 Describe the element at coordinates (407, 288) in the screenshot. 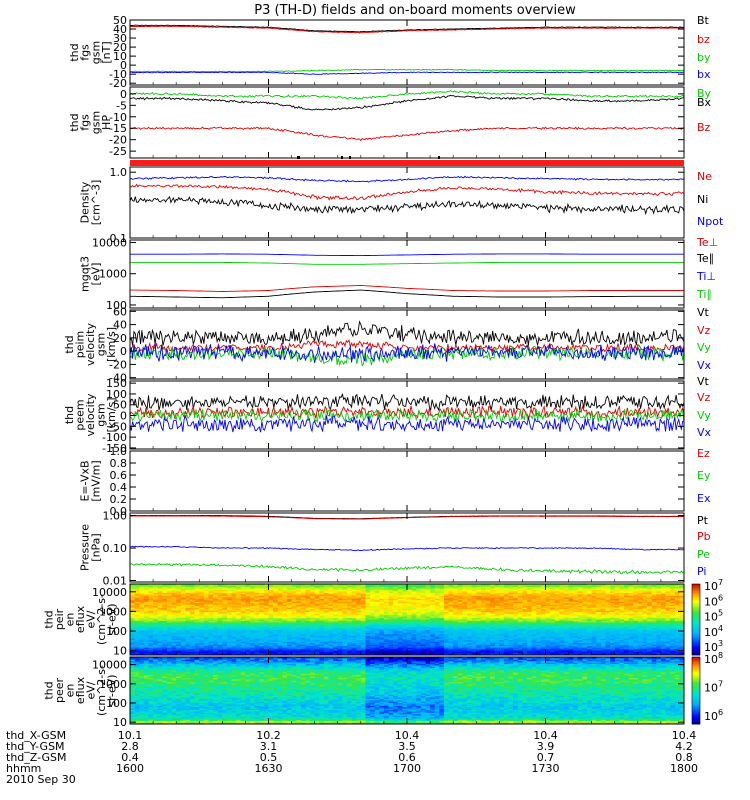

I see `series-line-Te⊥` at that location.